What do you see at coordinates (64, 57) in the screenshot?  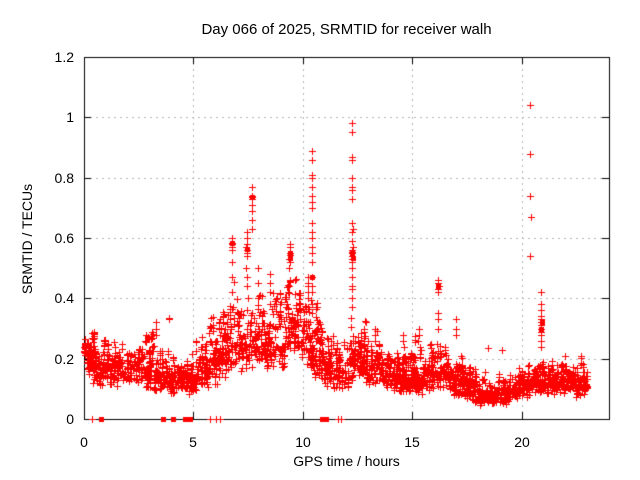 I see `y-tick-label: 1.2` at bounding box center [64, 57].